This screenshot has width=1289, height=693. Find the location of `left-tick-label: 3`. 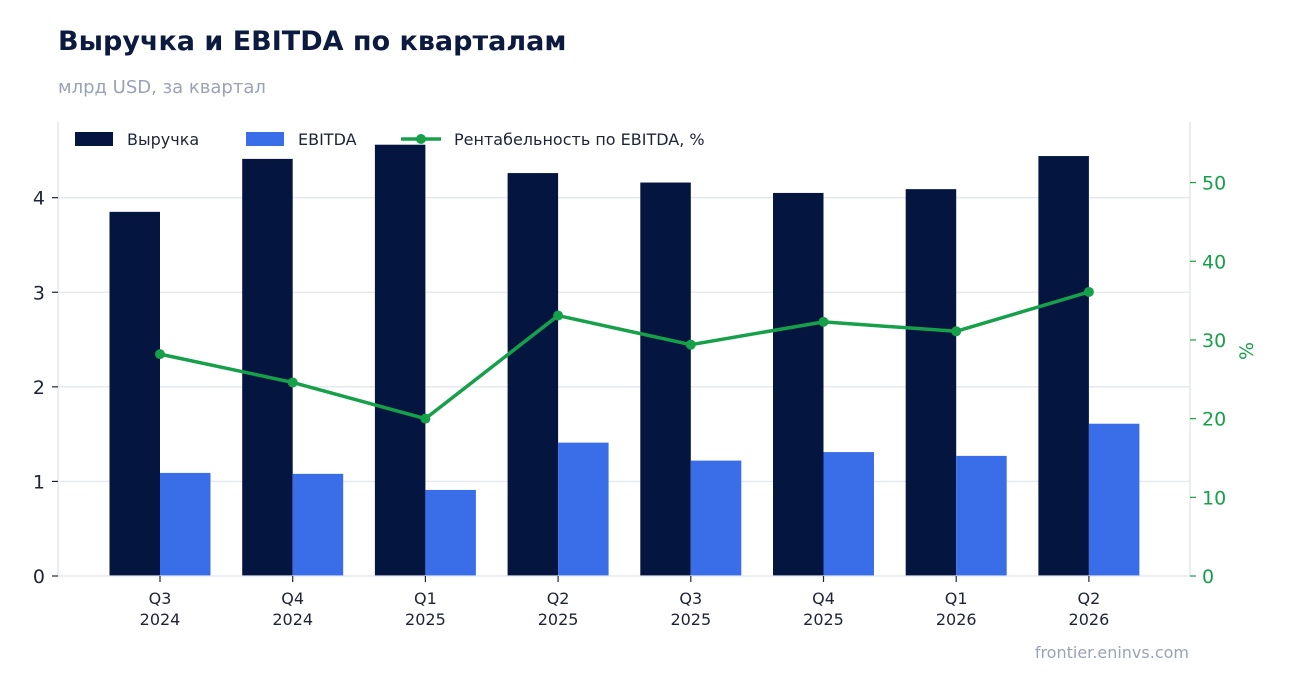

left-tick-label: 3 is located at coordinates (39, 293).